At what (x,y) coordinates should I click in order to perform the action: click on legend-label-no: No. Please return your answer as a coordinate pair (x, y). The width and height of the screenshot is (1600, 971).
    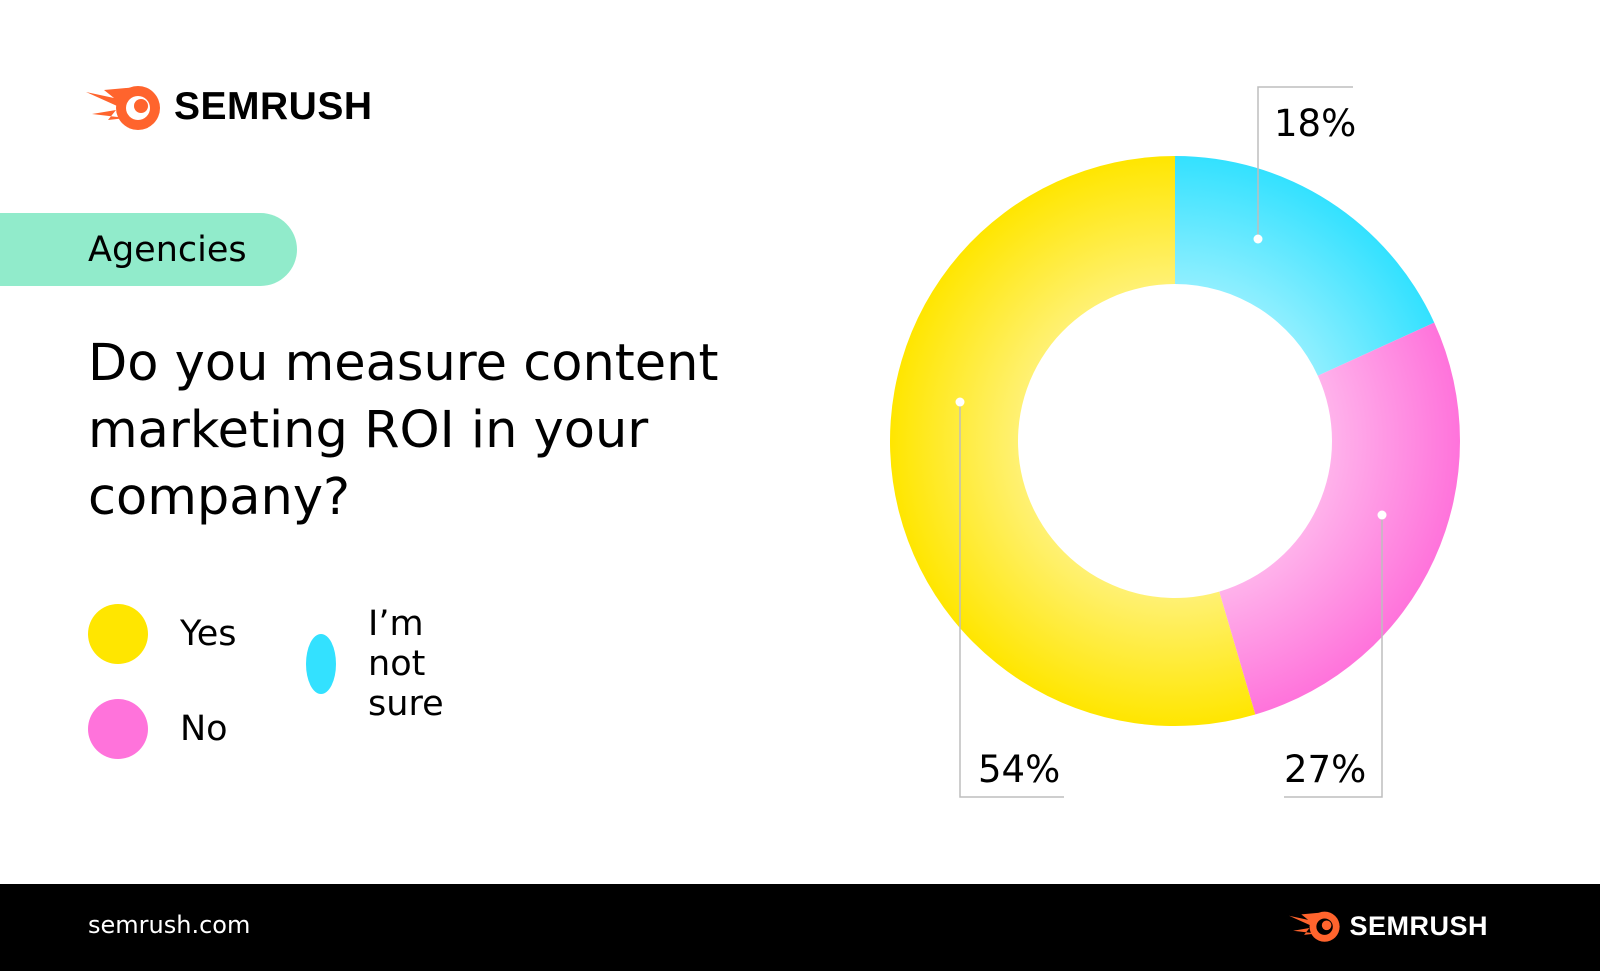
    Looking at the image, I should click on (204, 729).